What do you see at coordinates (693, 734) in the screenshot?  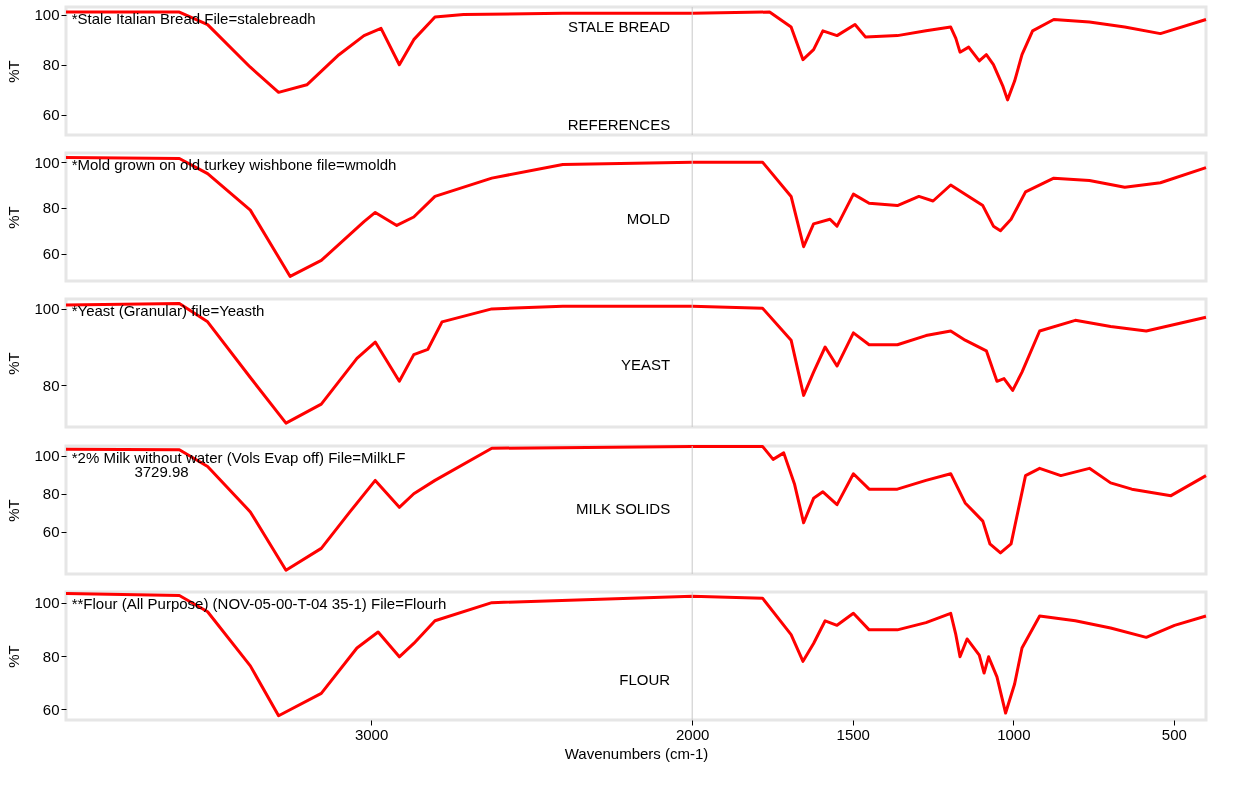 I see `x-tick-label: 2000` at bounding box center [693, 734].